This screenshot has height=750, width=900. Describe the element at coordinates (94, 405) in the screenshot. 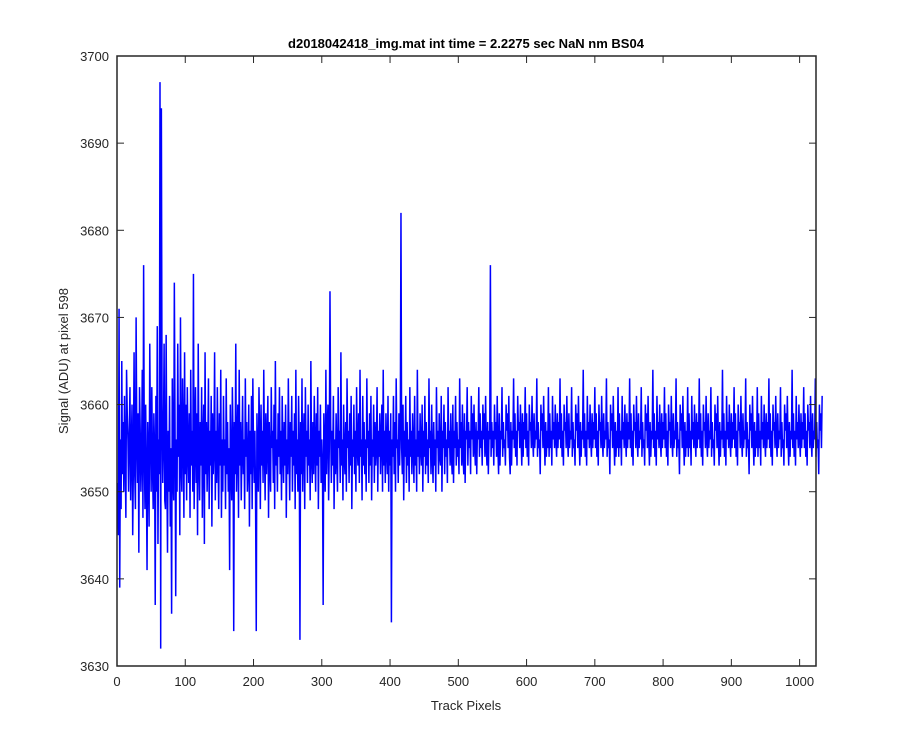

I see `y-tick-label: 3660` at that location.